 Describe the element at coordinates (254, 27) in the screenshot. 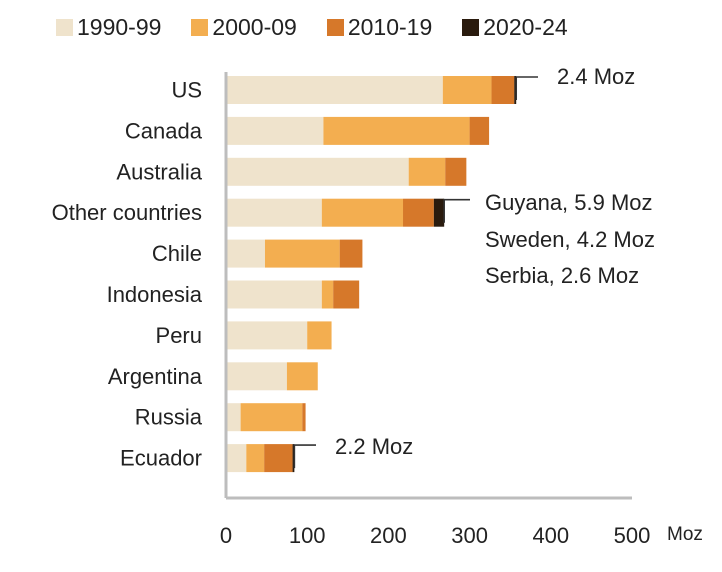

I see `legend-label-2000-09: 2000-09` at that location.